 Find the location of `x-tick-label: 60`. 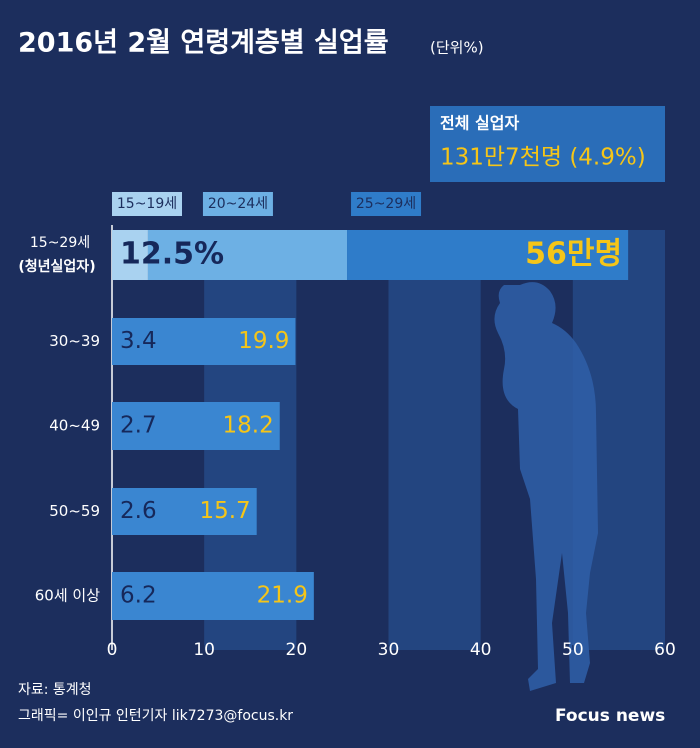

x-tick-label: 60 is located at coordinates (665, 650).